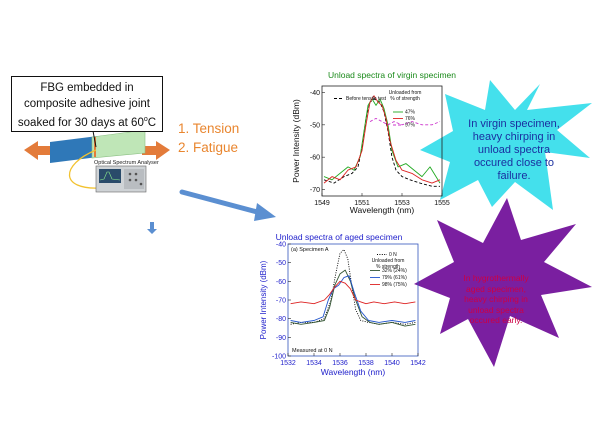 The image size is (600, 429). I want to click on specimen-setup, so click(97, 181).